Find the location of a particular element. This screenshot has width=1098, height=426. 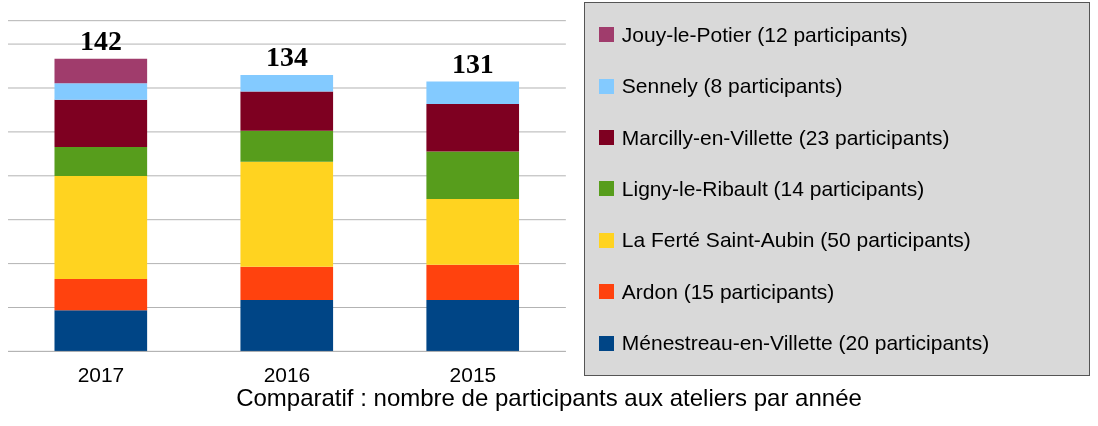

legend-label: Sennely (8 participants) is located at coordinates (732, 86).